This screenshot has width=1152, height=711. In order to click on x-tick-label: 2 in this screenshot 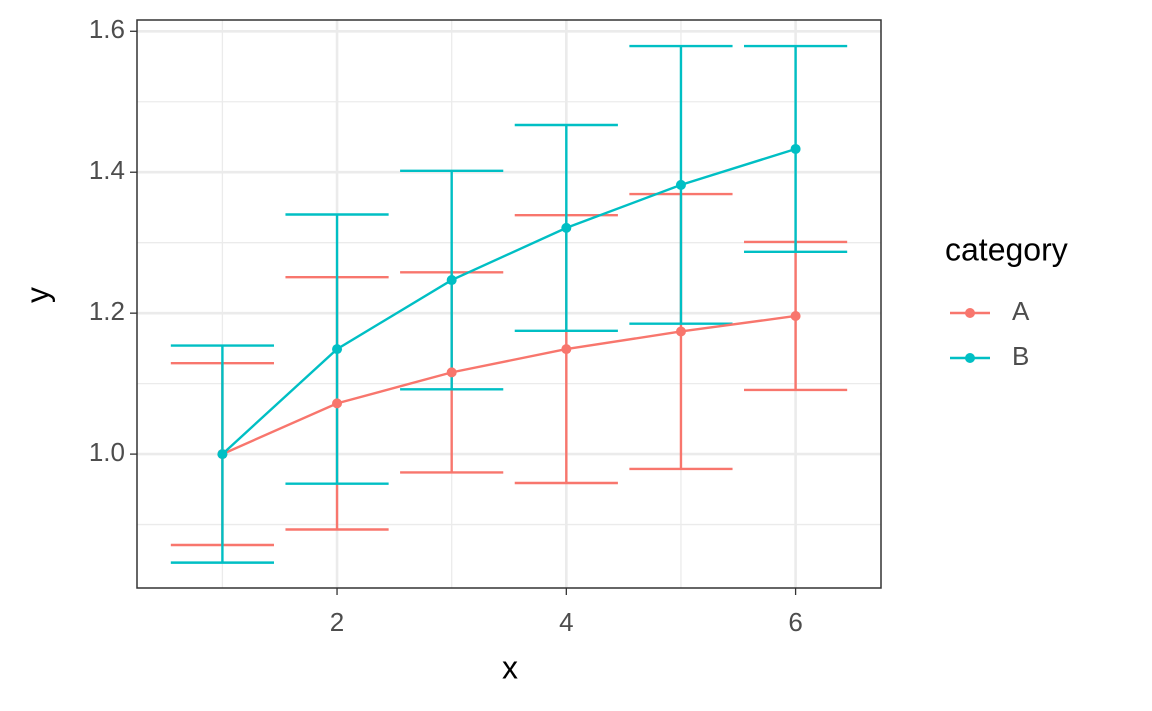, I will do `click(337, 622)`.